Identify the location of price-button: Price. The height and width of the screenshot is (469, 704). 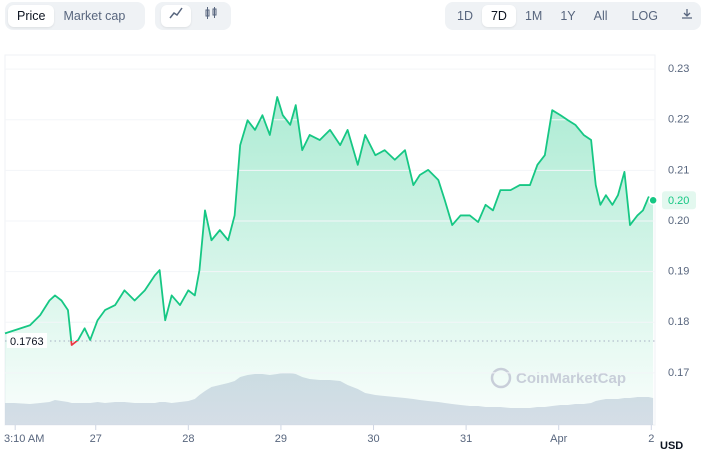
(31, 16).